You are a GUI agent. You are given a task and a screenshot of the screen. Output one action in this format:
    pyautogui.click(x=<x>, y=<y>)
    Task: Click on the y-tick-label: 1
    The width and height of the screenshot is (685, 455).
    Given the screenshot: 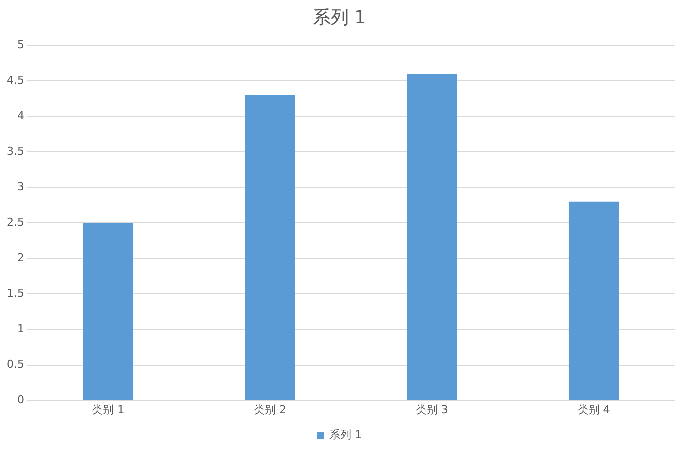 What is the action you would take?
    pyautogui.click(x=20, y=329)
    